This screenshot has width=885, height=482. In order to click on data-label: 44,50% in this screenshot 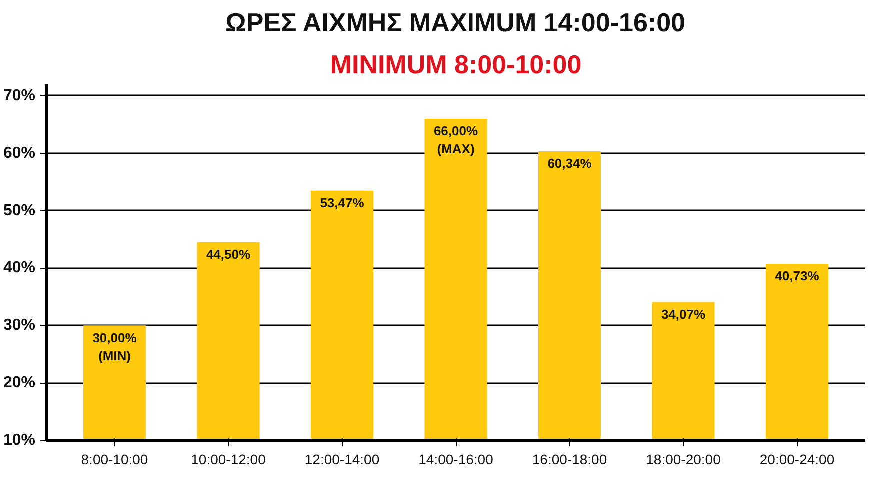, I will do `click(228, 254)`.